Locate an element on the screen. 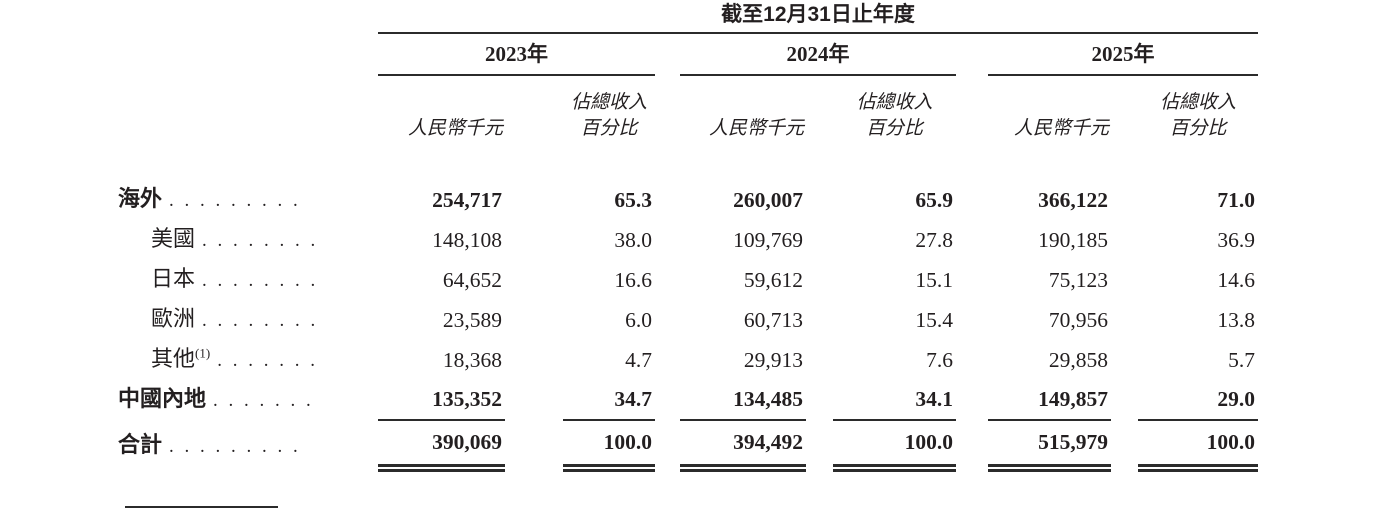 The height and width of the screenshot is (517, 1378). value-2025-pct: 29.0 is located at coordinates (1198, 400).